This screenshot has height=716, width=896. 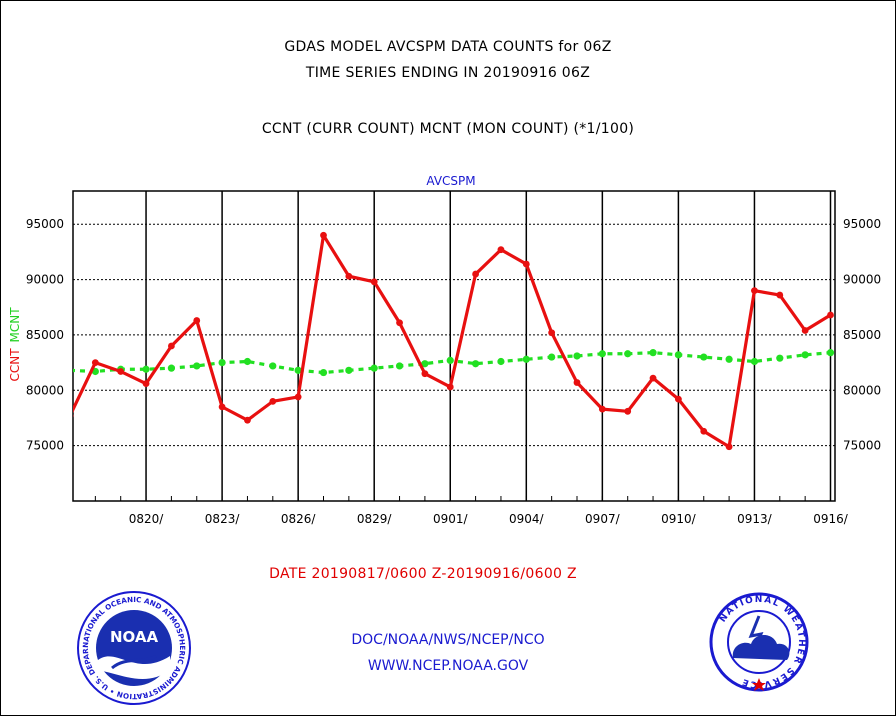 What do you see at coordinates (862, 446) in the screenshot?
I see `y-tick-label-right: 75000` at bounding box center [862, 446].